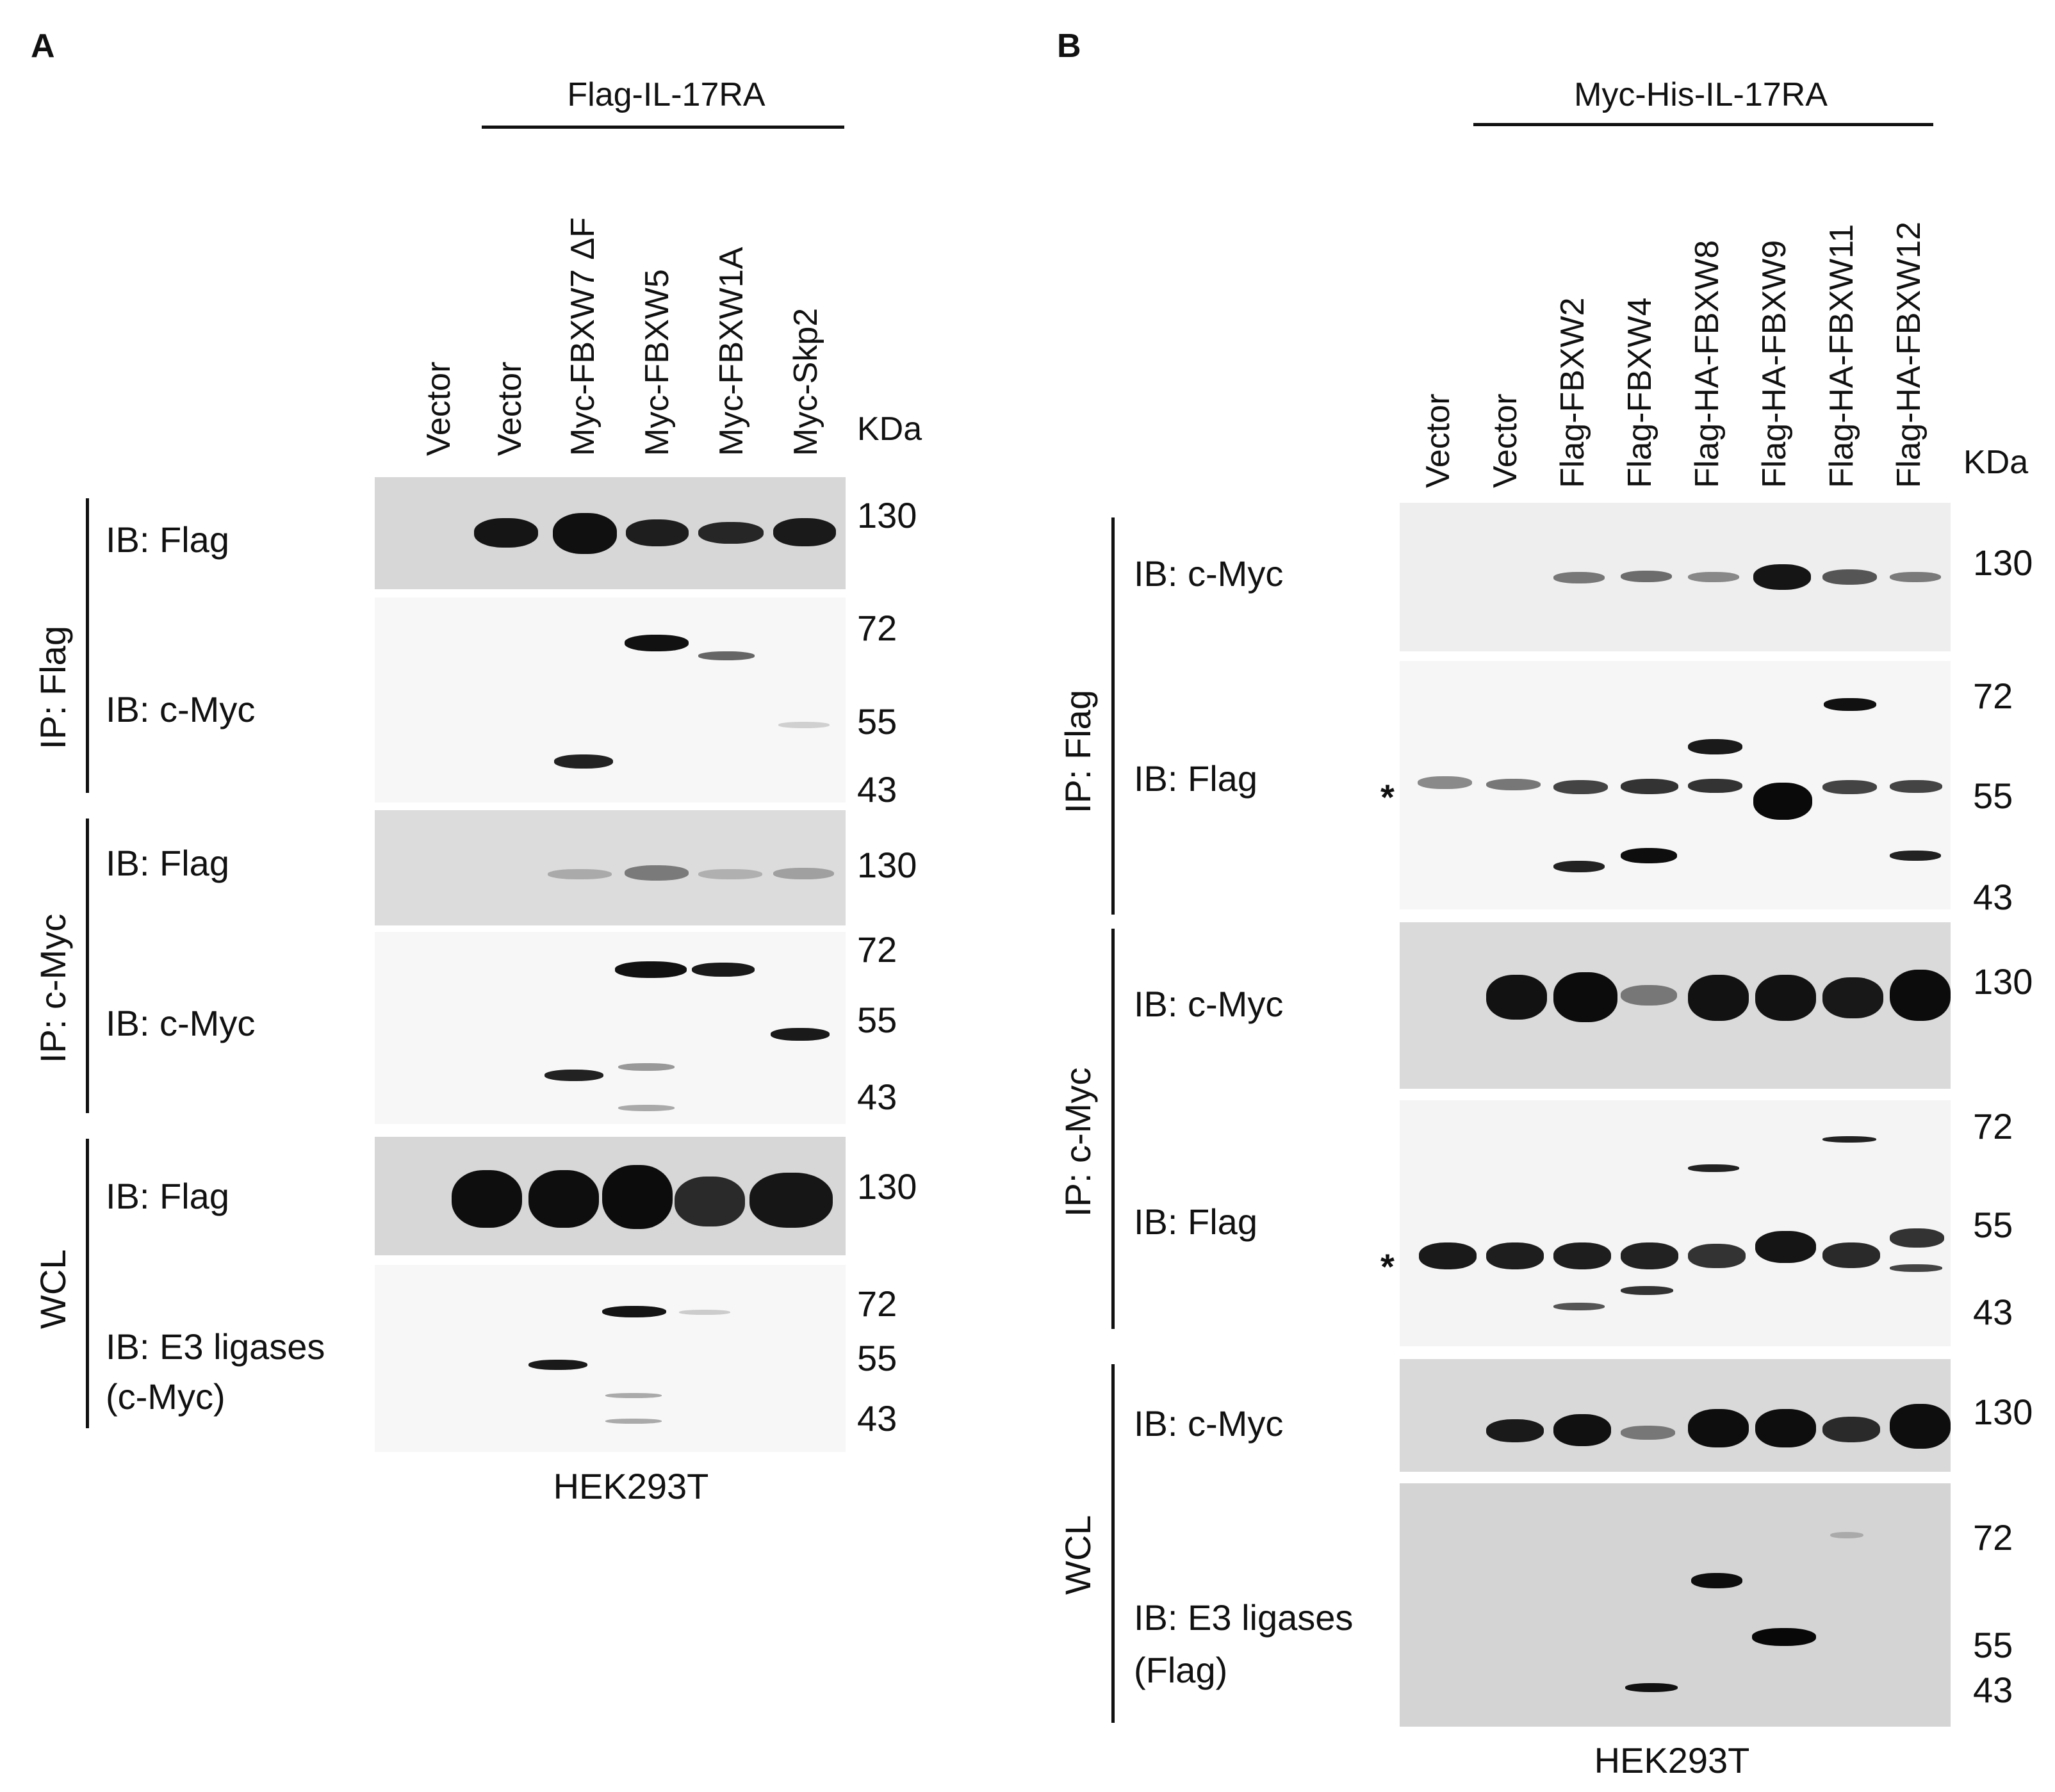 This screenshot has height=1792, width=2055. What do you see at coordinates (877, 1303) in the screenshot?
I see `panel-a-mw-marker: 72` at bounding box center [877, 1303].